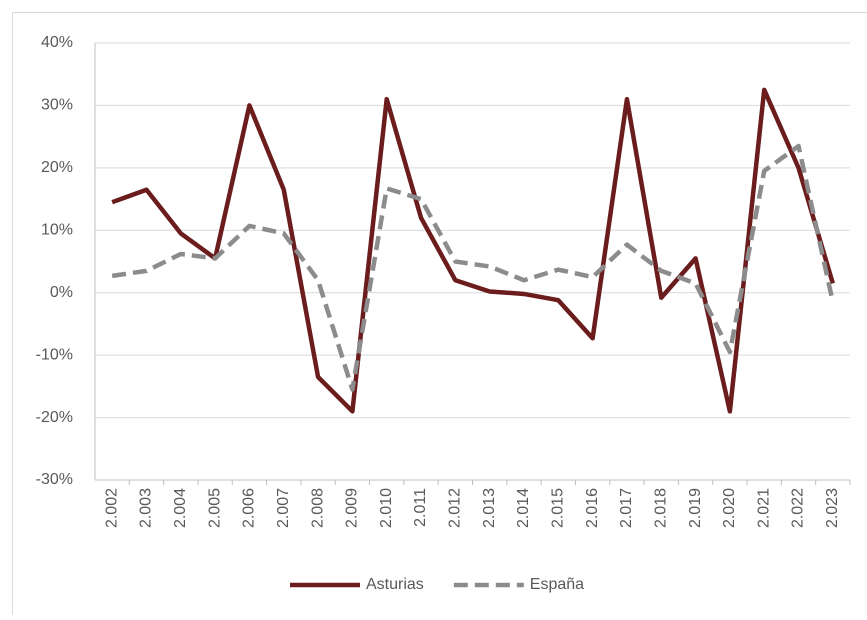  Describe the element at coordinates (386, 508) in the screenshot. I see `x-tick-label: 2.010` at that location.